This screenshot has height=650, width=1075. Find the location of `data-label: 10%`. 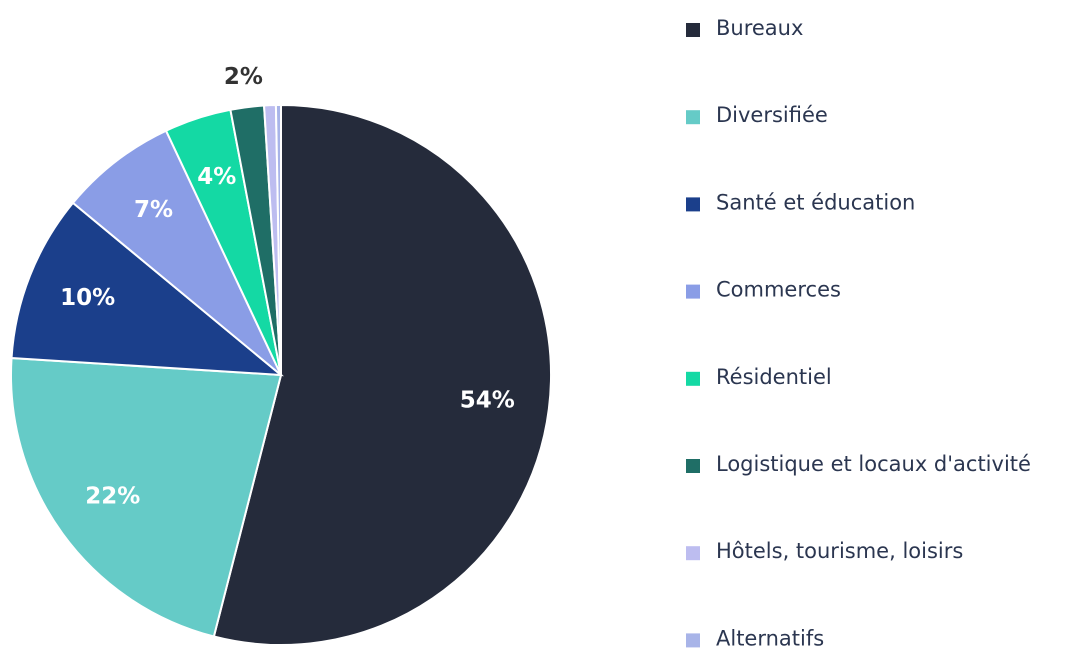

data-label: 10% is located at coordinates (87, 298).